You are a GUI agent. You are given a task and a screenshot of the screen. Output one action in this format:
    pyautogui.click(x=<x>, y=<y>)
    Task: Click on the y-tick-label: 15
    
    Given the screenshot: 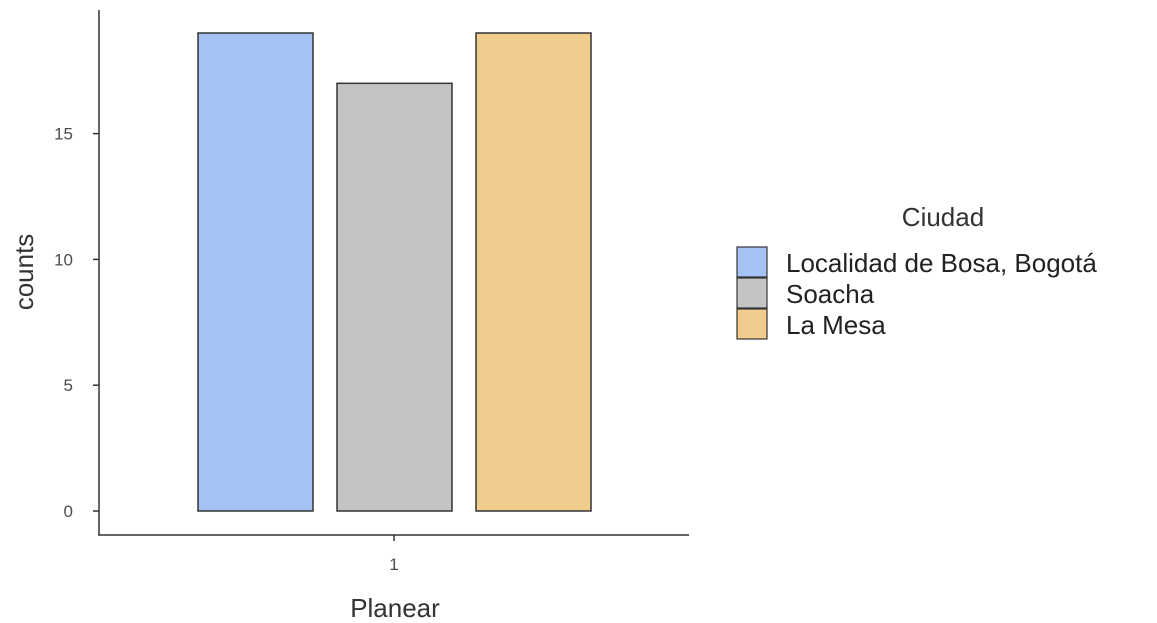 What is the action you would take?
    pyautogui.click(x=63, y=134)
    